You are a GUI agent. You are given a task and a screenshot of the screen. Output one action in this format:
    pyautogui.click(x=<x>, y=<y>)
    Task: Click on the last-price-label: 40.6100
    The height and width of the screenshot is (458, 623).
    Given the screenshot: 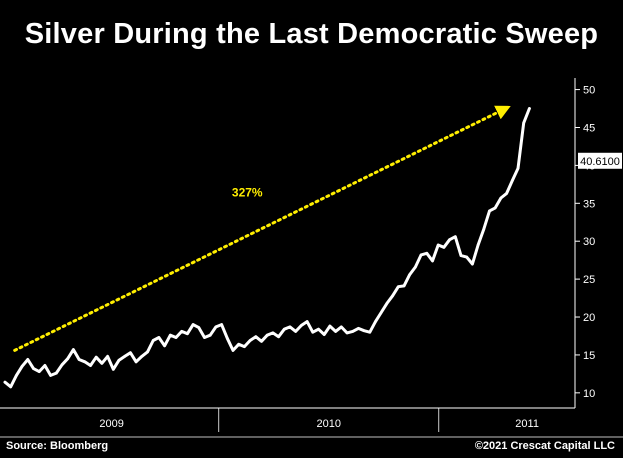 What is the action you would take?
    pyautogui.click(x=600, y=162)
    